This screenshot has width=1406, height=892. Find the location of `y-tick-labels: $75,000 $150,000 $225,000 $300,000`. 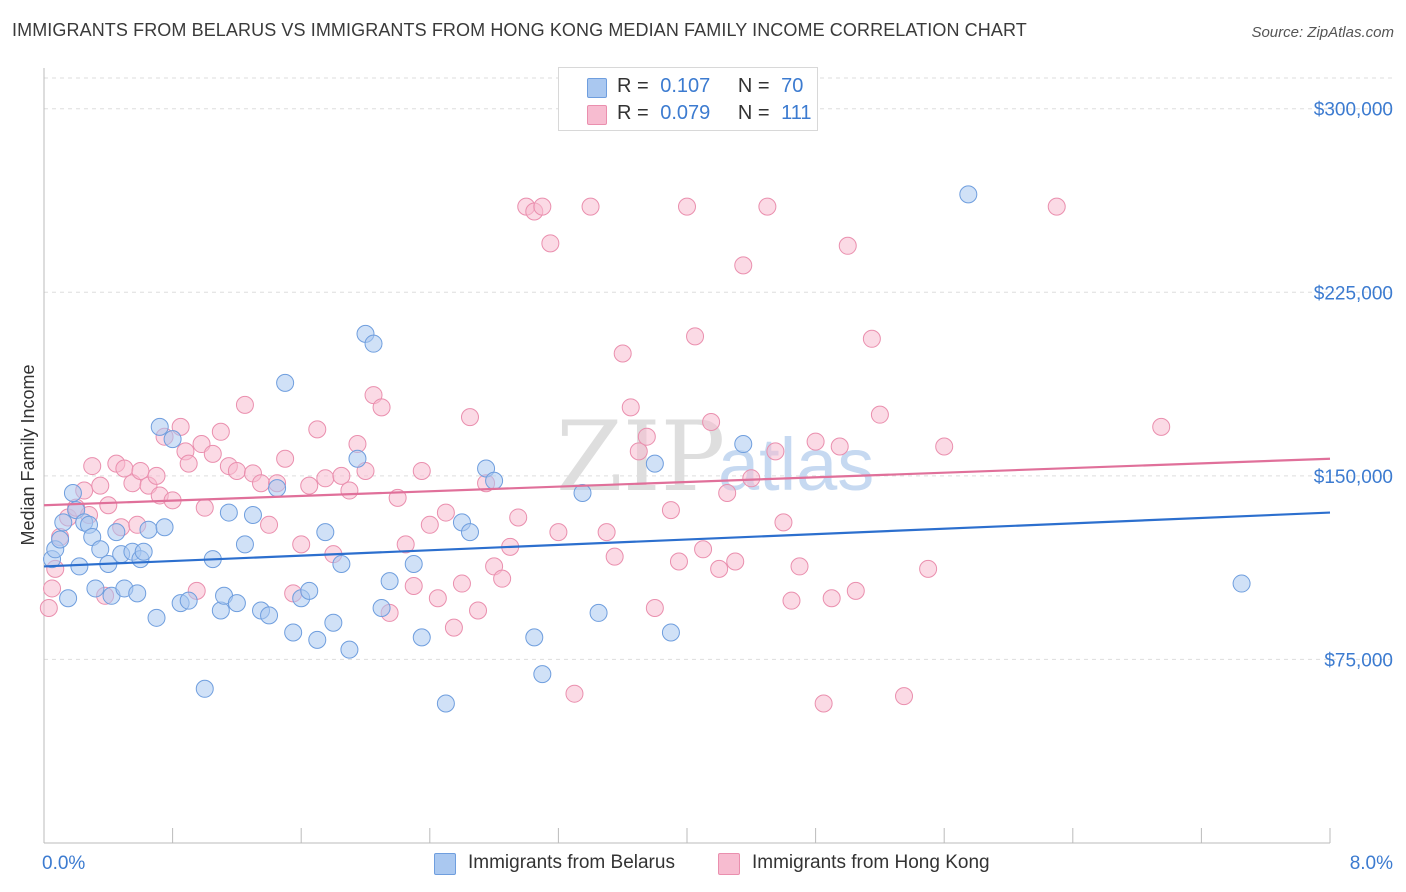

y-tick-labels: $75,000 $150,000 $225,000 $300,000 is located at coordinates (1353, 386).